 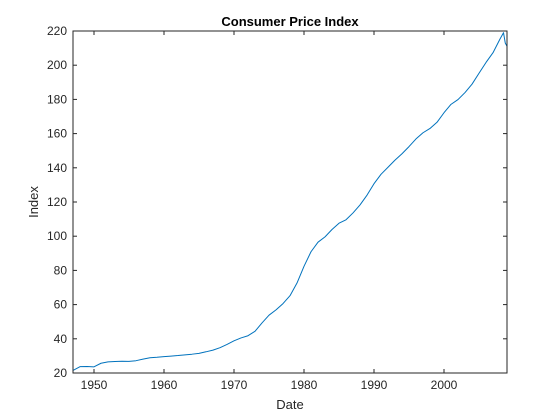 I want to click on x-tick-label: 1980, so click(x=304, y=385).